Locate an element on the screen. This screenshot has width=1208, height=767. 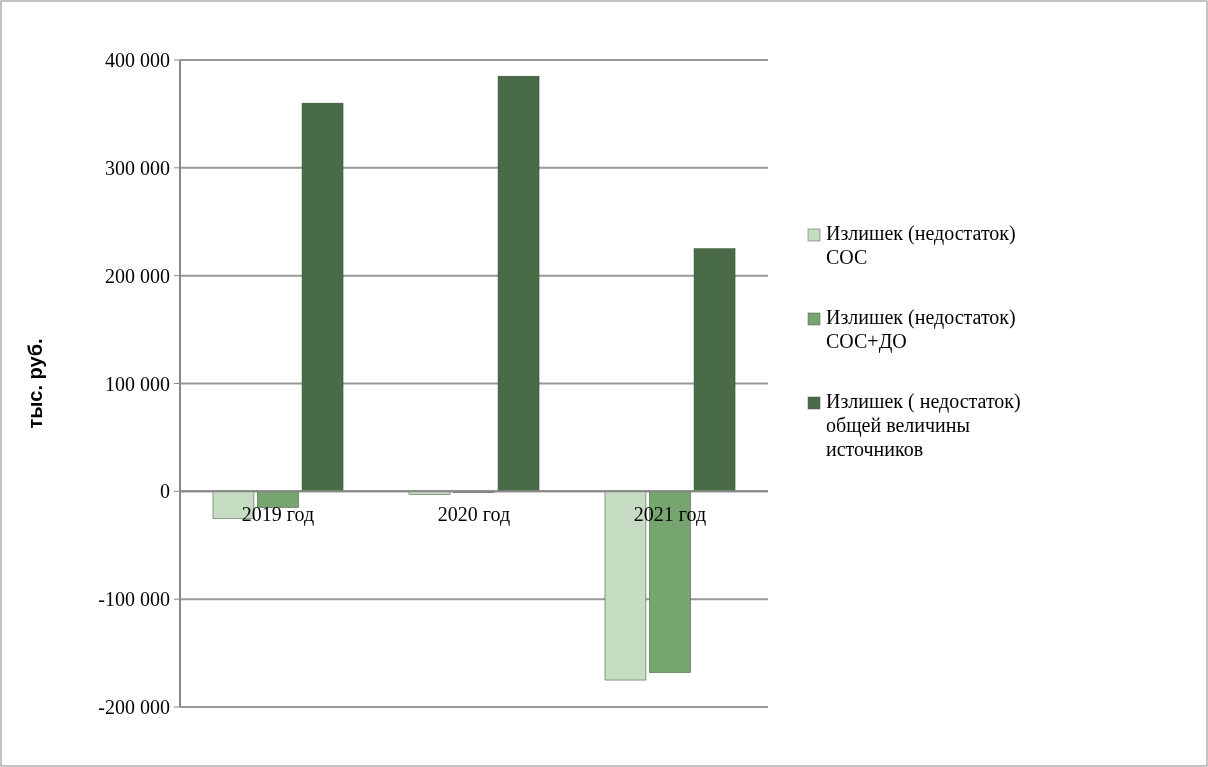
y-tick-label: -200 000 is located at coordinates (134, 707).